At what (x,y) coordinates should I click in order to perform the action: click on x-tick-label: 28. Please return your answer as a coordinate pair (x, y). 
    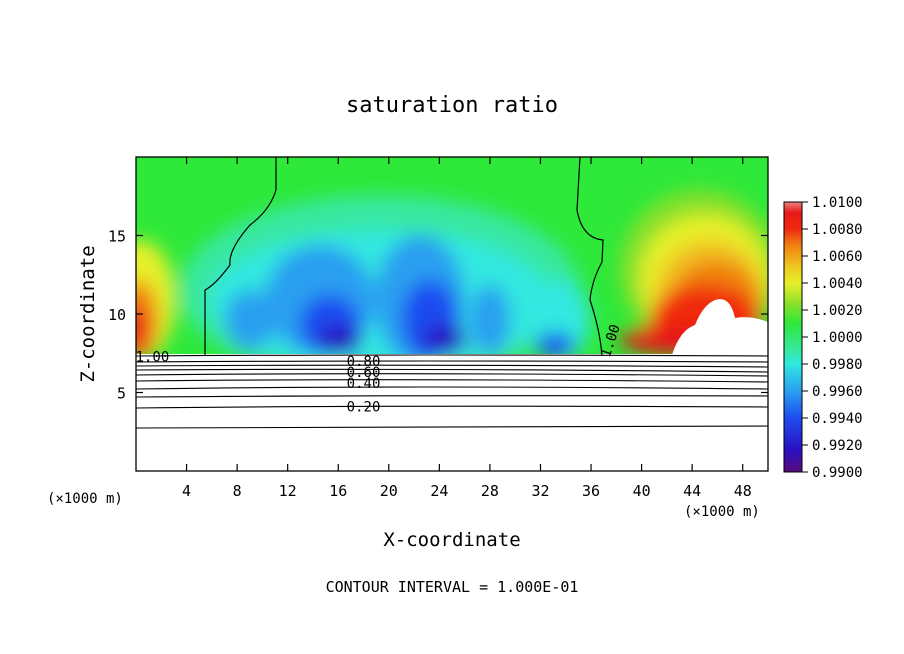
    Looking at the image, I should click on (490, 491).